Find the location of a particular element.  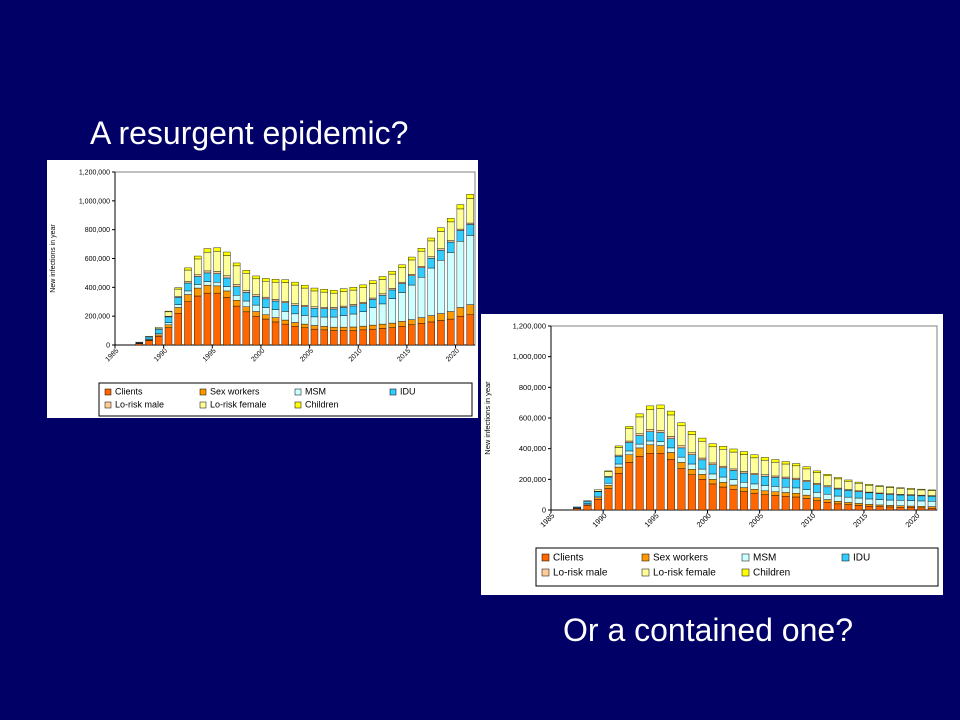

bar-msm-2016 is located at coordinates (421, 297).